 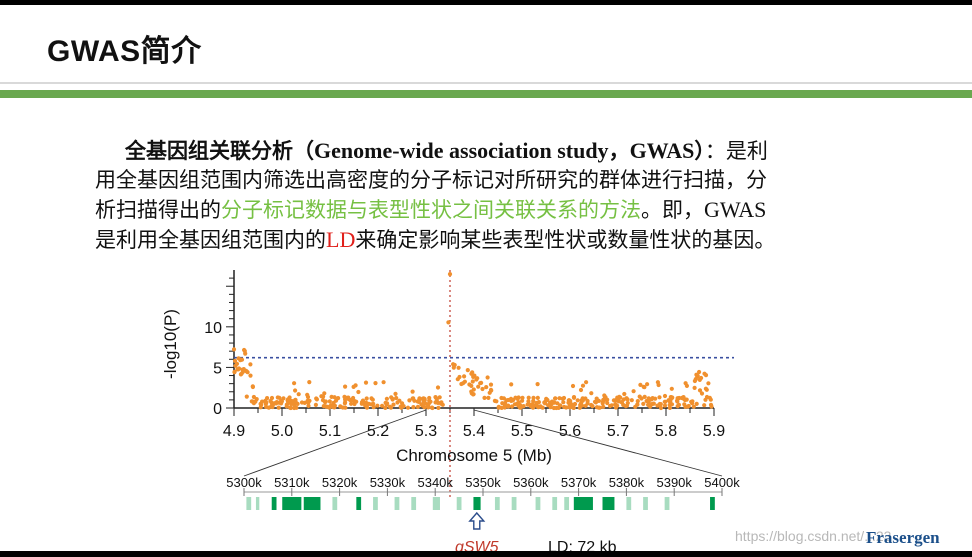 What do you see at coordinates (292, 482) in the screenshot?
I see `zoom-tick-label: 5310k` at bounding box center [292, 482].